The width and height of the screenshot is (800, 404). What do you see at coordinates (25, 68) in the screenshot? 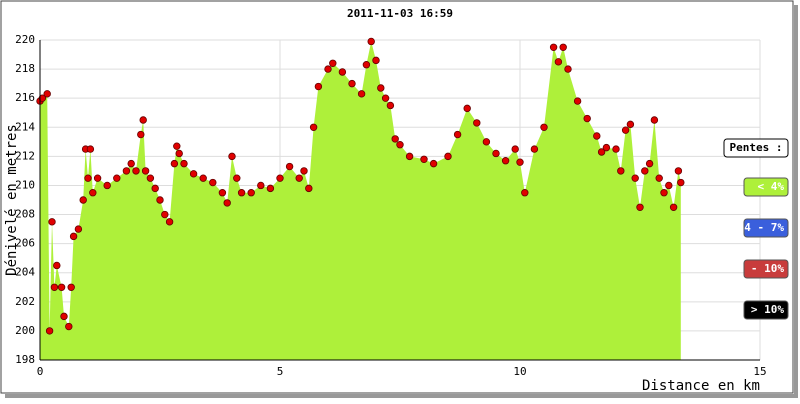
I see `y-tick-label: 218` at bounding box center [25, 68].